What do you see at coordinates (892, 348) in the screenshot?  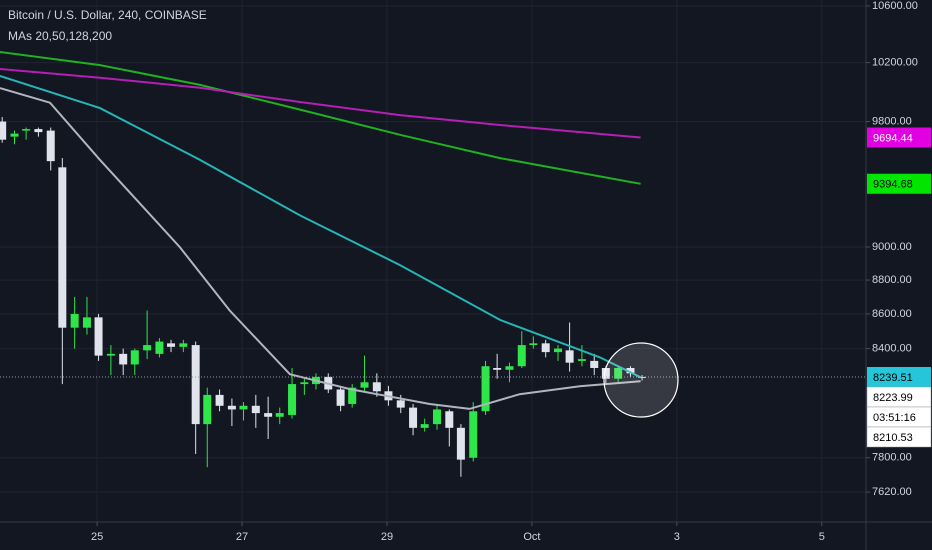 I see `y-tick-label: 8400.00` at bounding box center [892, 348].